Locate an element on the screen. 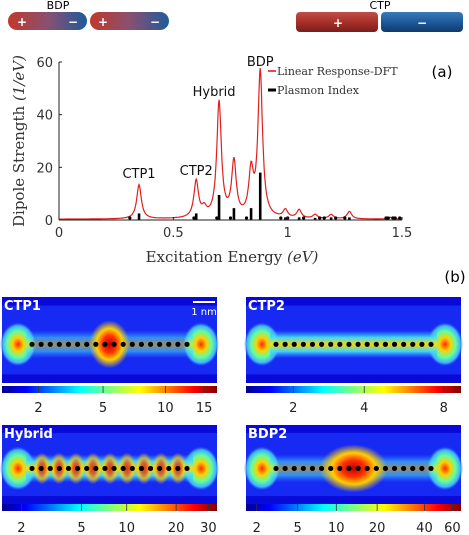  map-title: Hybrid is located at coordinates (28, 434).